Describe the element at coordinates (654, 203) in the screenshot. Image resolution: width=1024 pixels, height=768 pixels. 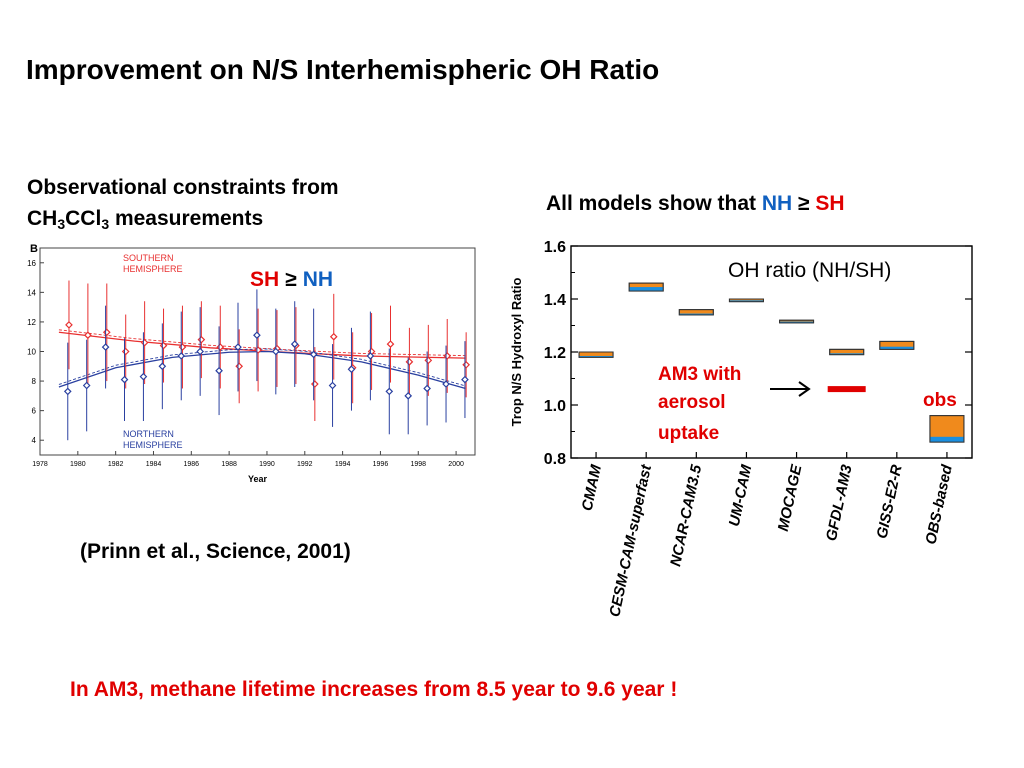
I see `right-heading-prefix: All models show that` at that location.